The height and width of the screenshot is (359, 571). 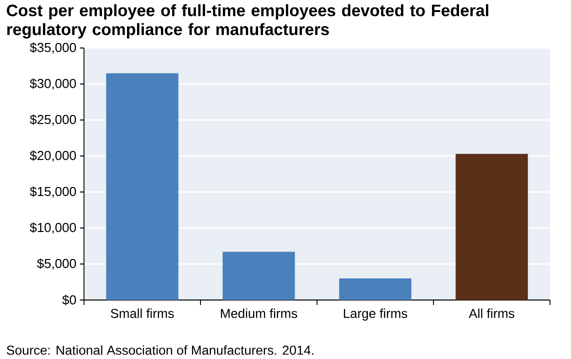 I want to click on y-tick-label: $0, so click(x=69, y=300).